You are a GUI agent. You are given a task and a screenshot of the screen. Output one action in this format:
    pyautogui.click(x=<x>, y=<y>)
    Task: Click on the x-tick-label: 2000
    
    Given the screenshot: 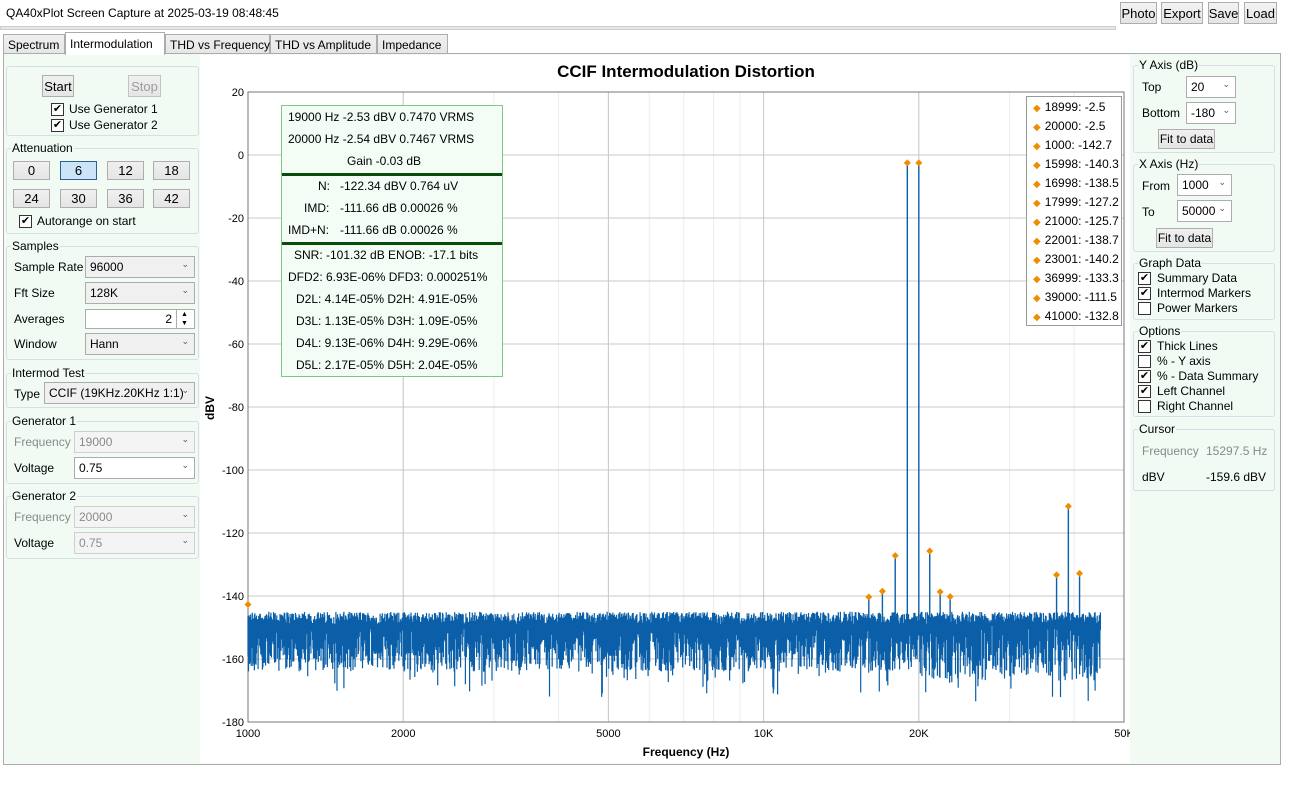 What is the action you would take?
    pyautogui.click(x=403, y=734)
    